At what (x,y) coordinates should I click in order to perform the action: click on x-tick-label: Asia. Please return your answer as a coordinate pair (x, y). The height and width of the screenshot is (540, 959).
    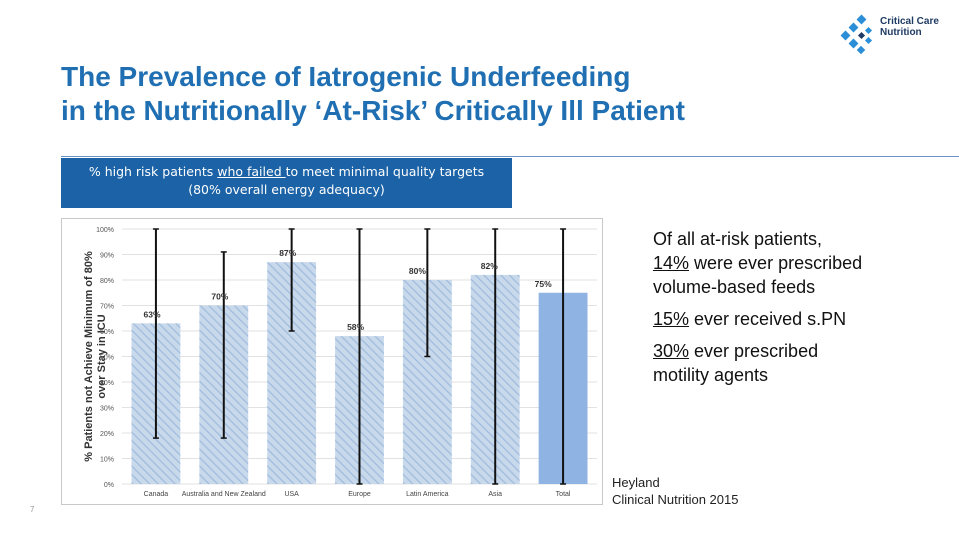
    Looking at the image, I should click on (495, 494).